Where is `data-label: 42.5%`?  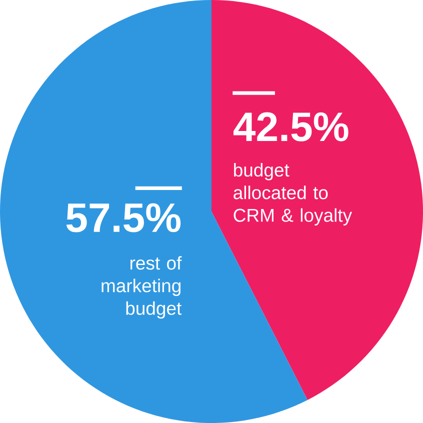
data-label: 42.5% is located at coordinates (290, 127).